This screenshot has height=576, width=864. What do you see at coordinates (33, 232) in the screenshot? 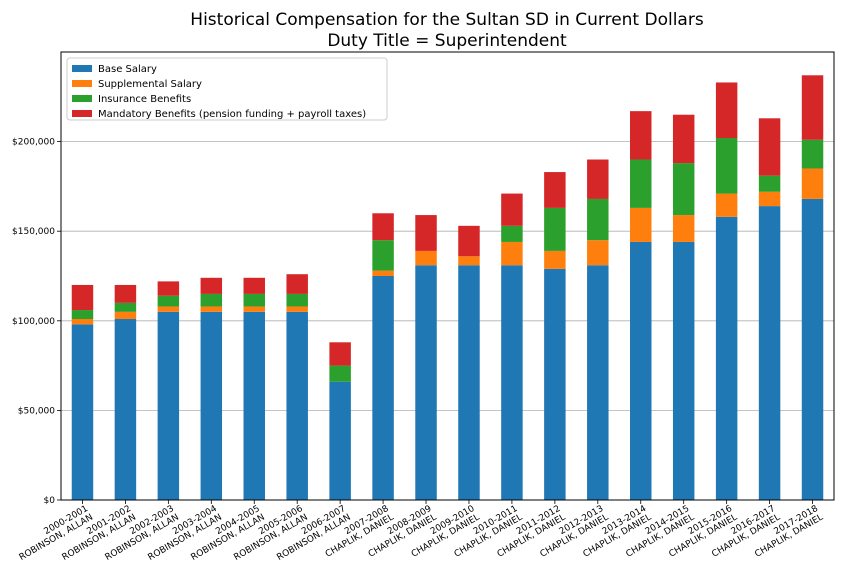
I see `y-tick-label: $150,000` at bounding box center [33, 232].